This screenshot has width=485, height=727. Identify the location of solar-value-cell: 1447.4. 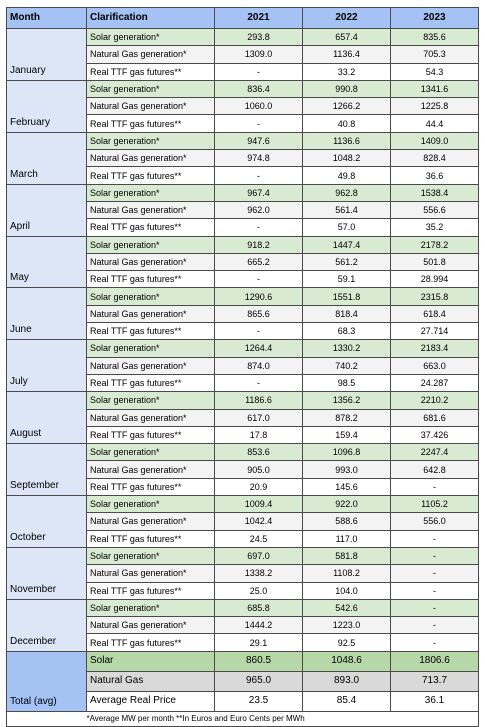
(346, 244).